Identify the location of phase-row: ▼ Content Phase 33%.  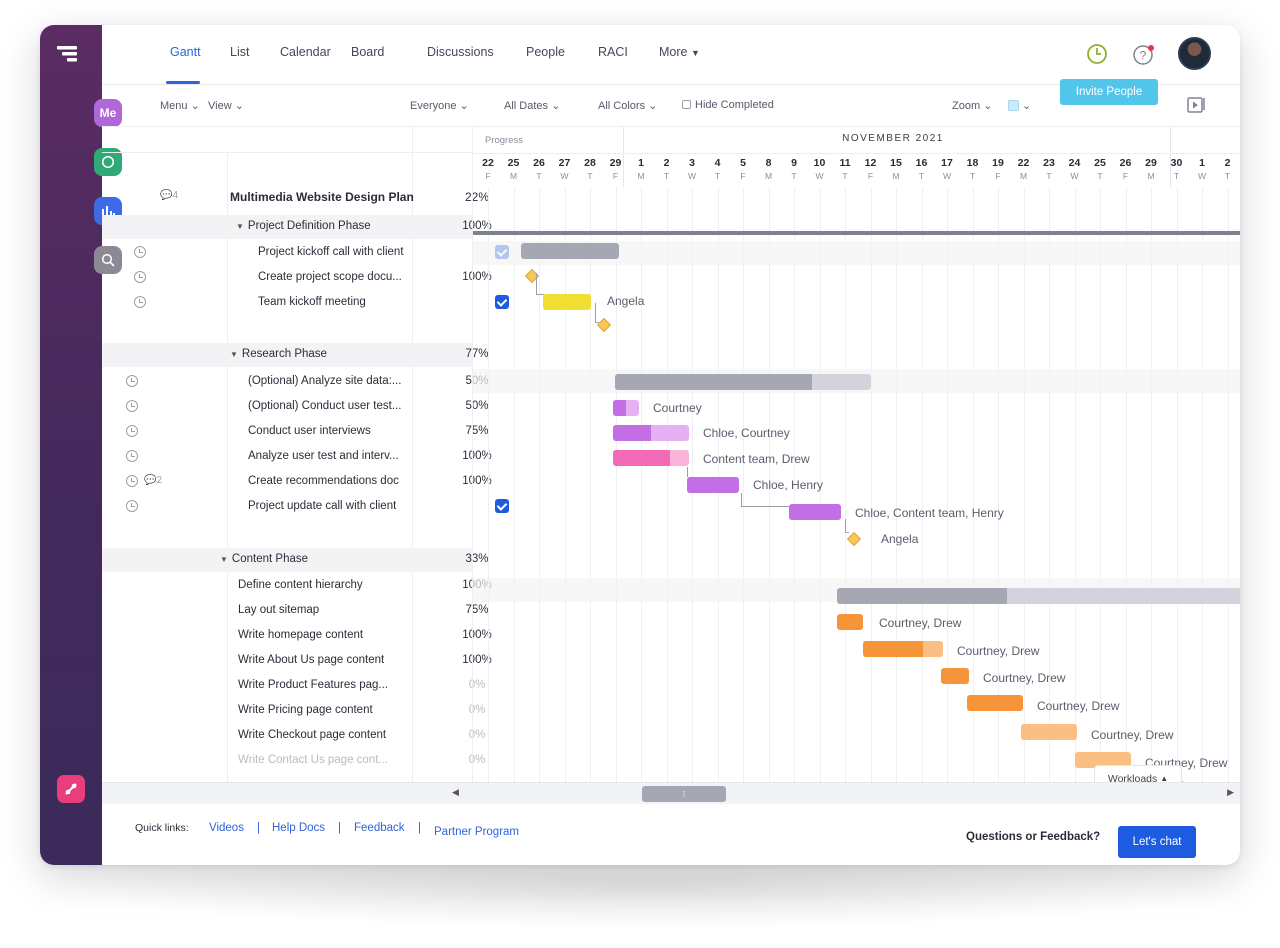
(295, 560).